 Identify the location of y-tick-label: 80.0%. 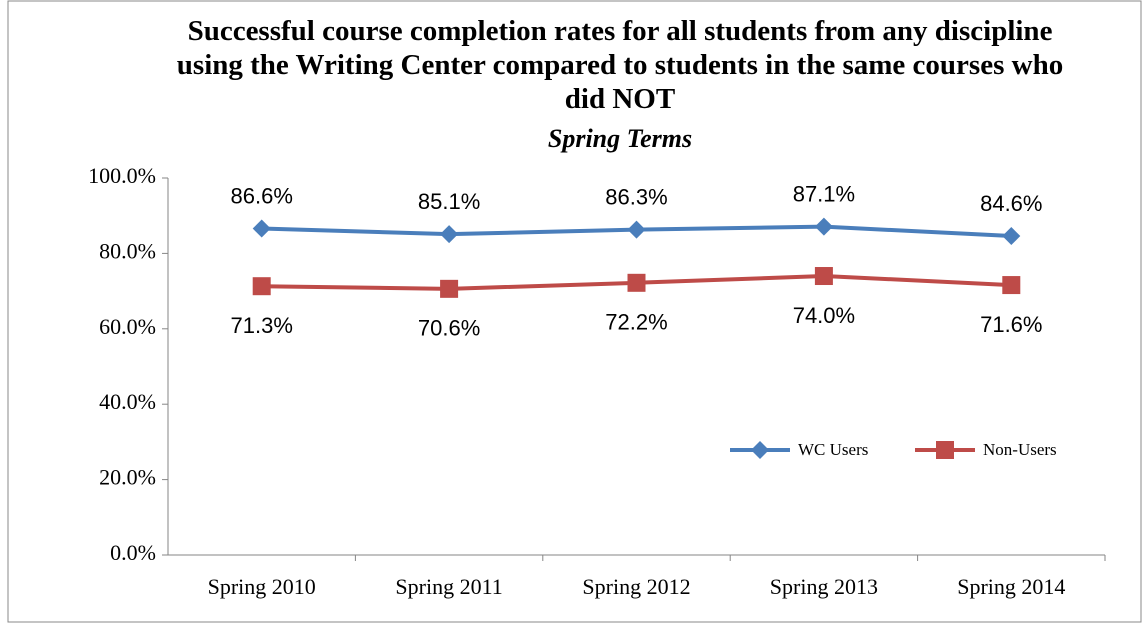
(127, 250).